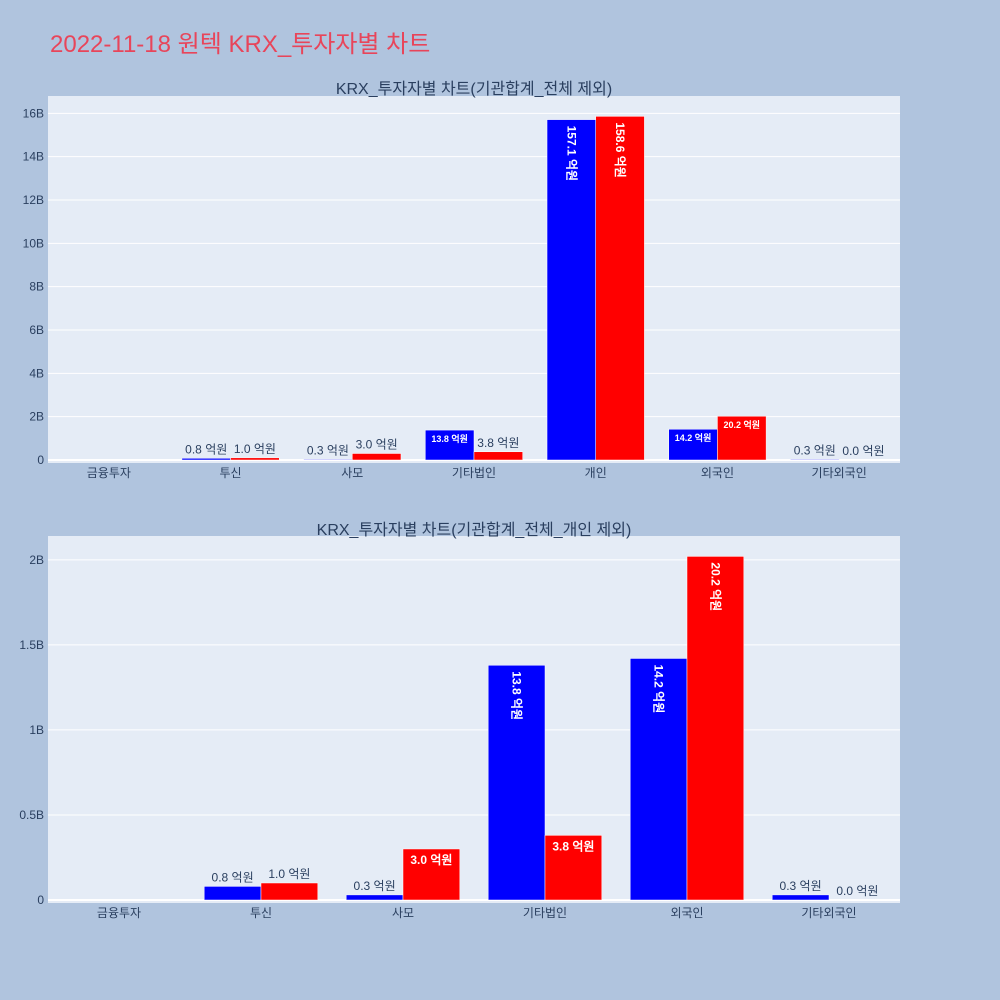 The height and width of the screenshot is (1000, 1000). Describe the element at coordinates (596, 473) in the screenshot. I see `x-tick-label: 개인` at that location.